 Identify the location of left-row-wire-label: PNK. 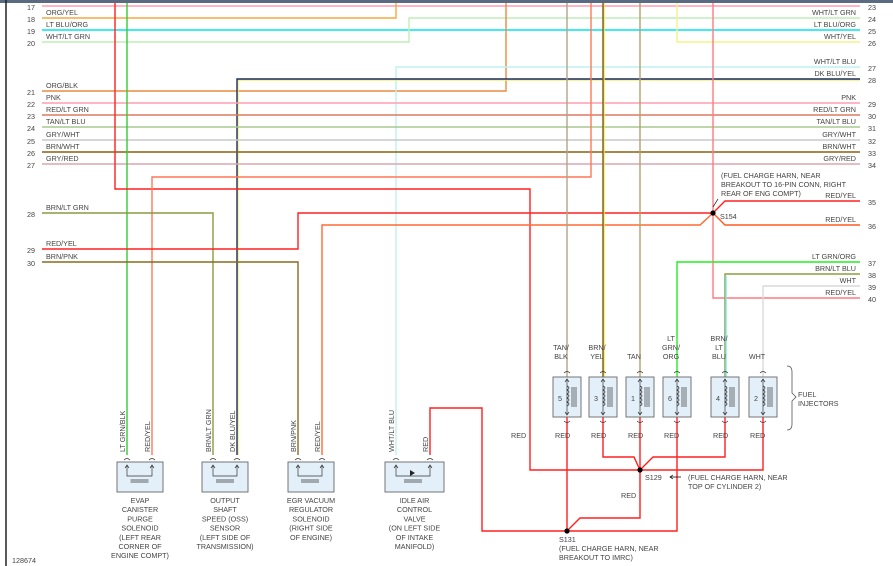
(53, 97).